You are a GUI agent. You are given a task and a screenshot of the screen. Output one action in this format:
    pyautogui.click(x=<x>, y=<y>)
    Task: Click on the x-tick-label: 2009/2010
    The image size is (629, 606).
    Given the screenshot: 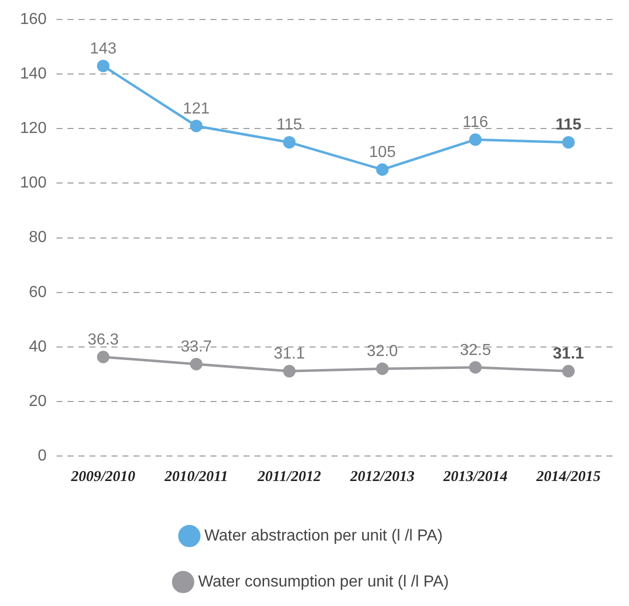 What is the action you would take?
    pyautogui.click(x=103, y=476)
    